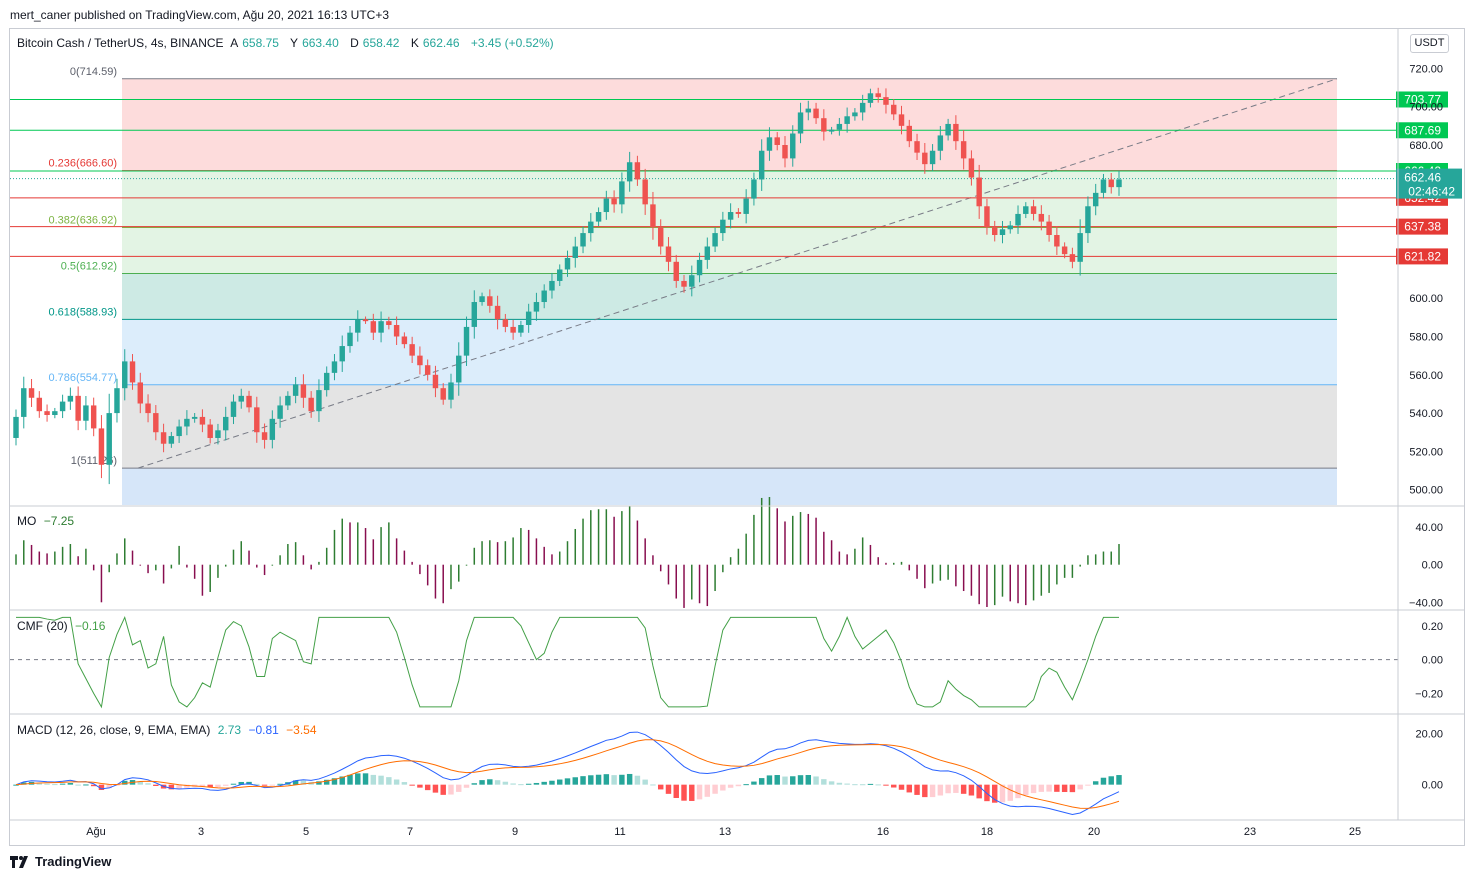 This screenshot has width=1475, height=881. I want to click on countdown-label: 02:46:42, so click(1431, 192).